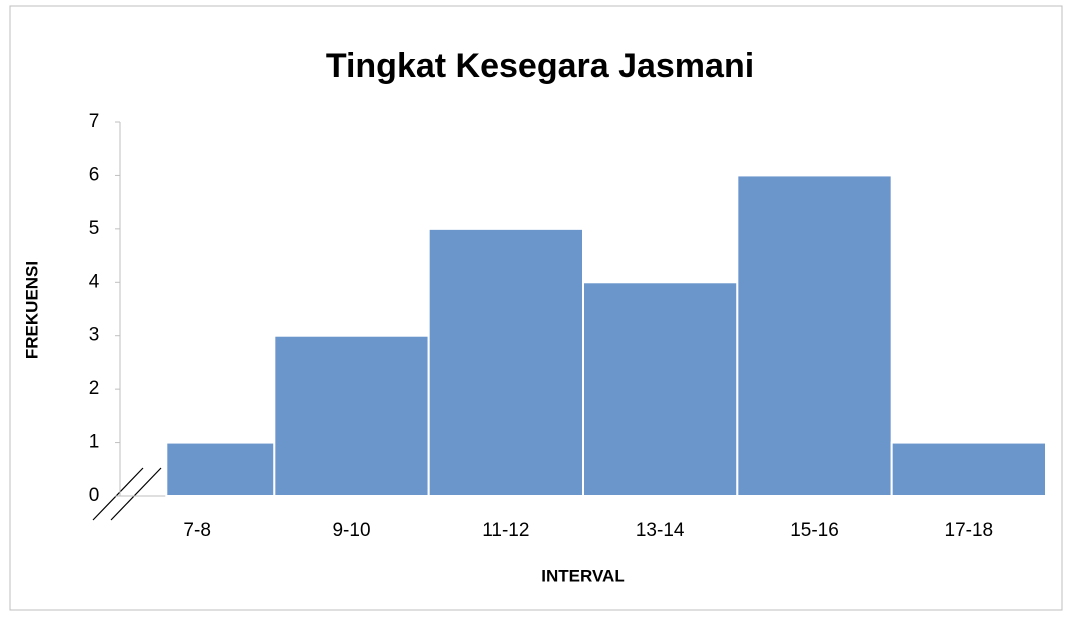 This screenshot has width=1067, height=619. I want to click on y-tick-label: 4, so click(94, 281).